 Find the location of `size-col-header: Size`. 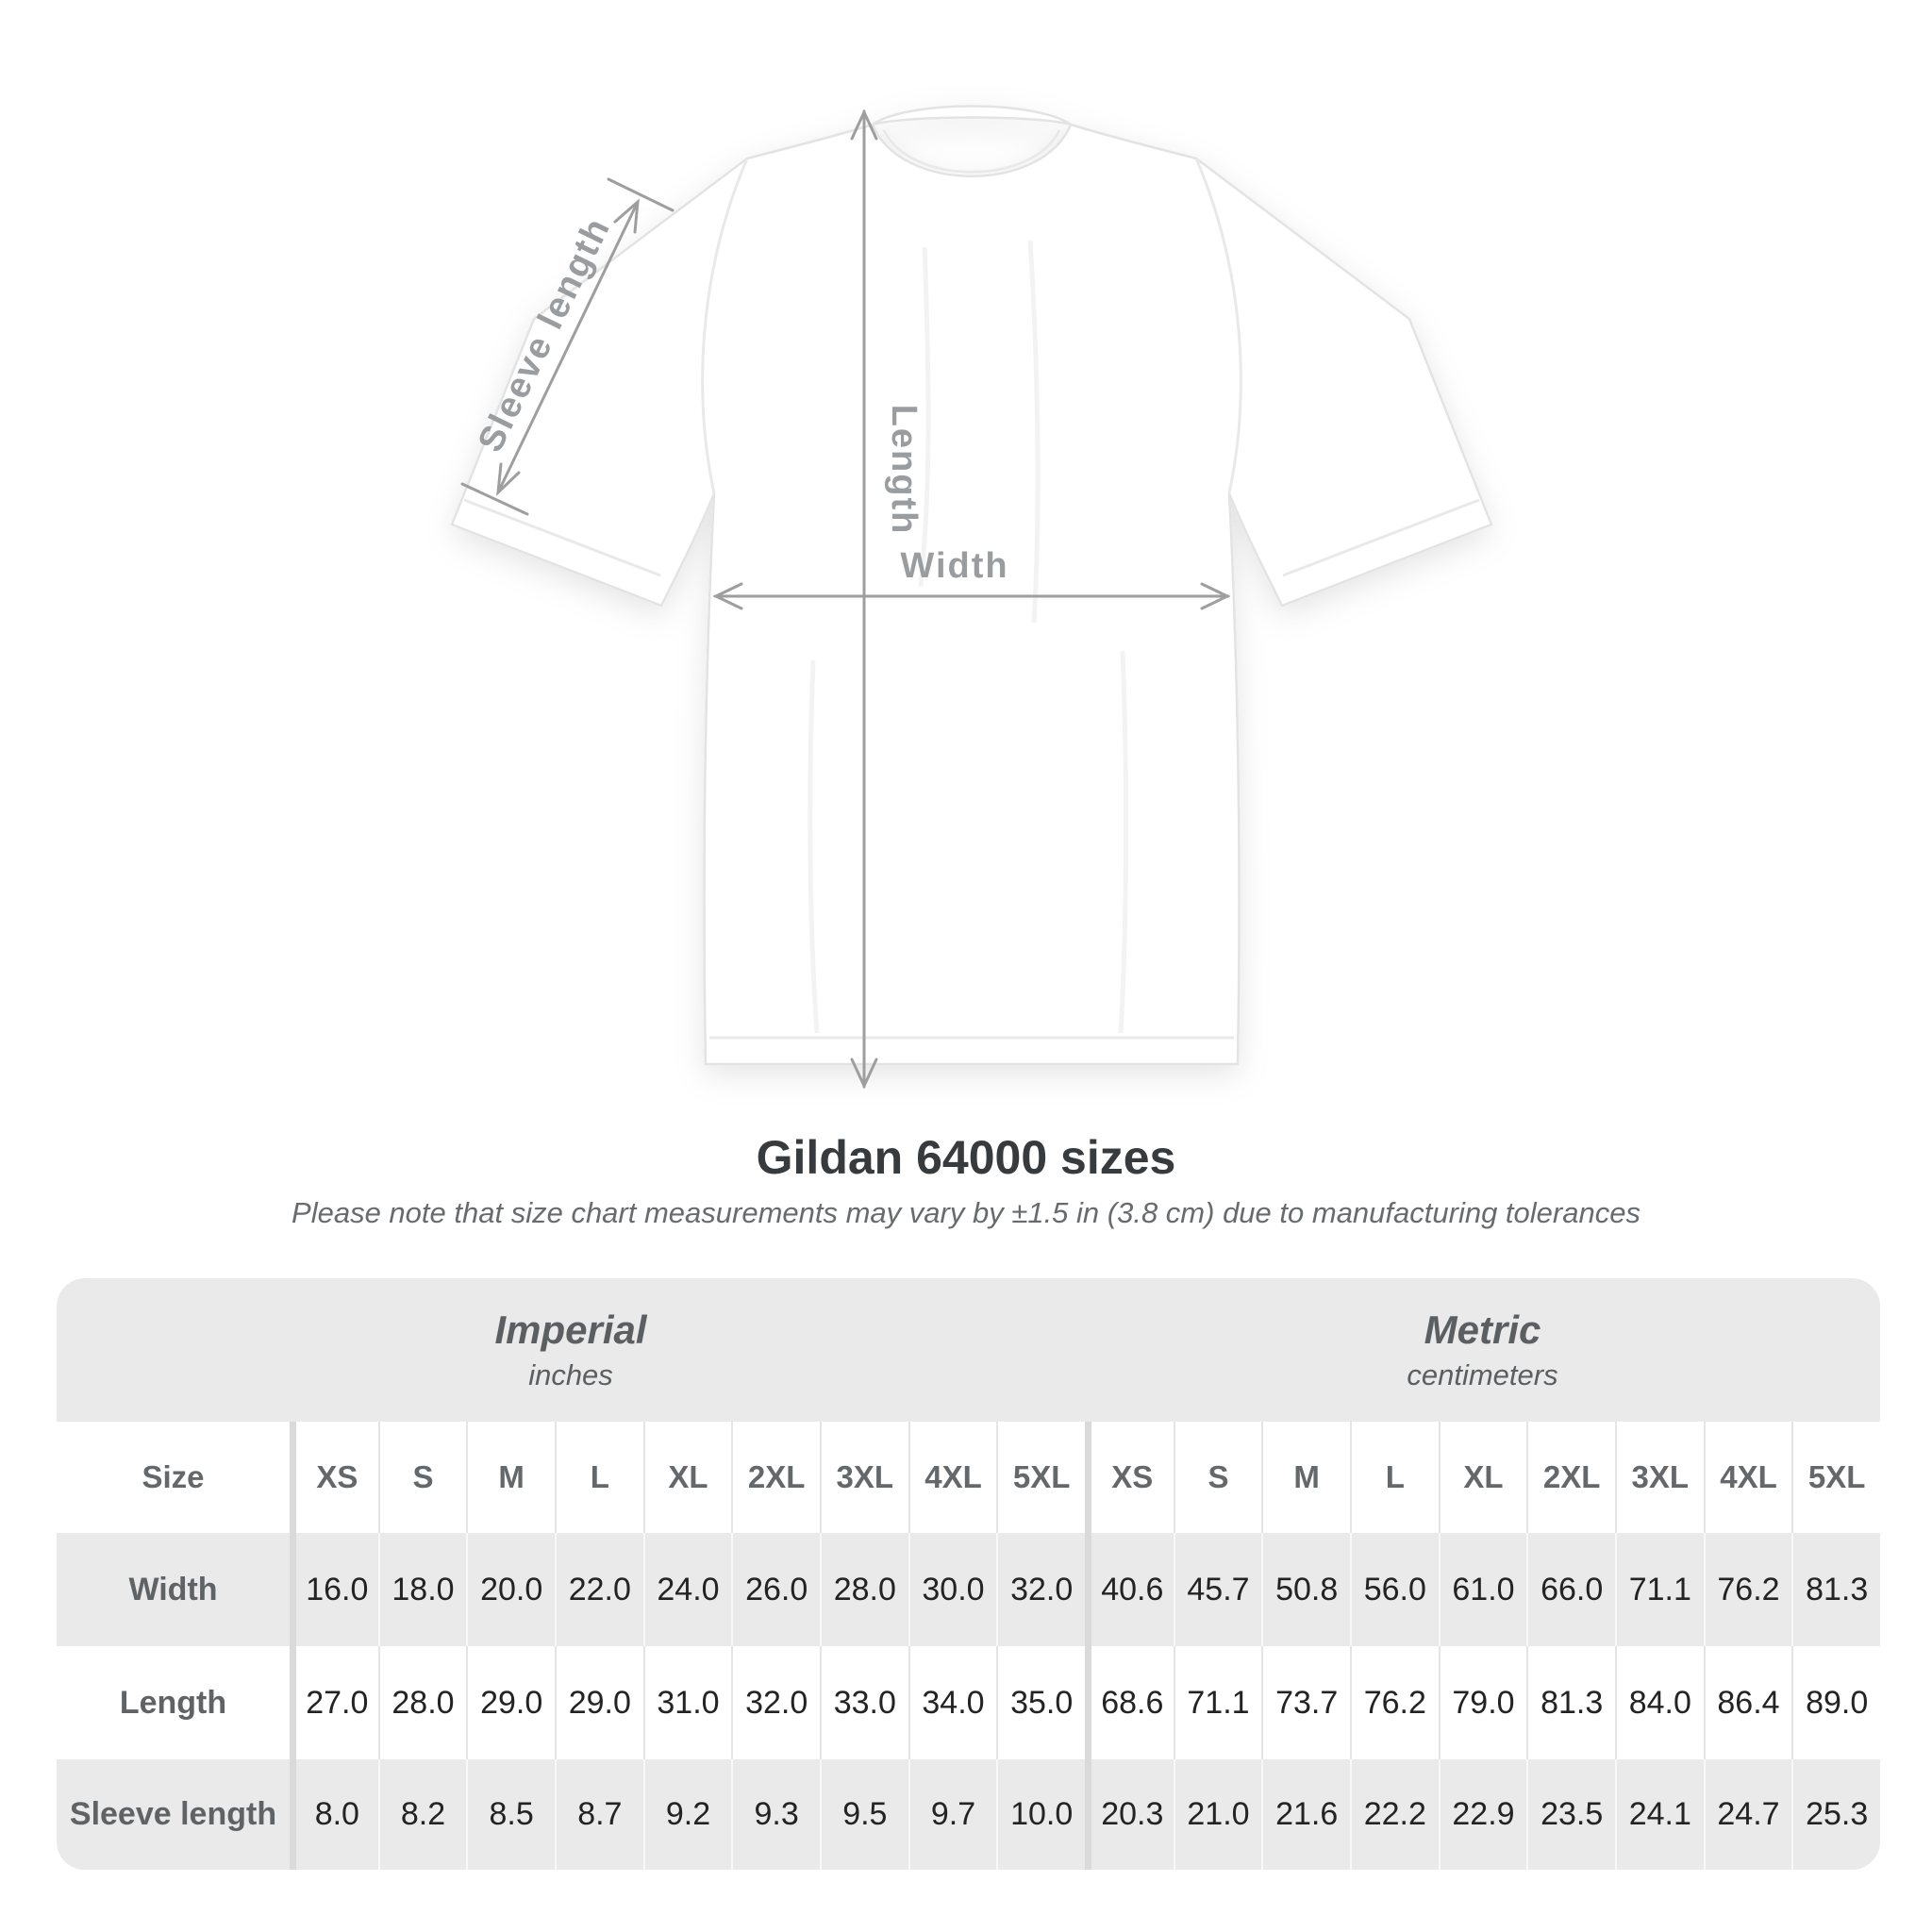

size-col-header: Size is located at coordinates (174, 1476).